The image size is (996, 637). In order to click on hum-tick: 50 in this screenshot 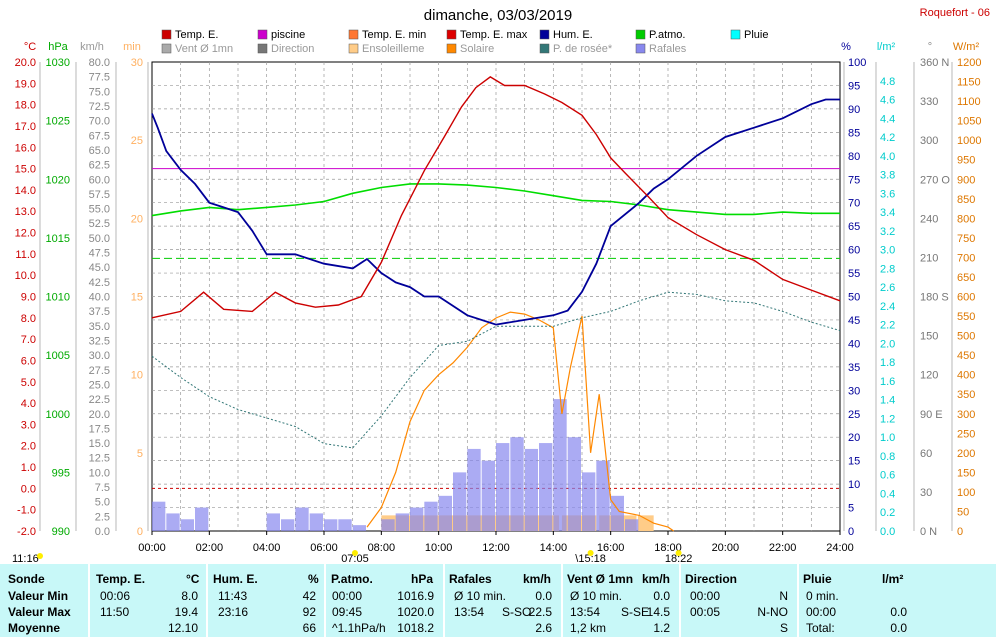, I will do `click(854, 298)`.